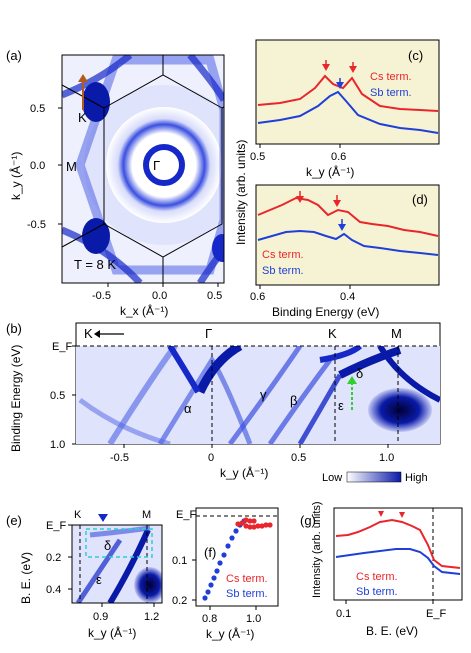 This screenshot has width=471, height=653. What do you see at coordinates (332, 333) in the screenshot?
I see `b-top-K: K` at bounding box center [332, 333].